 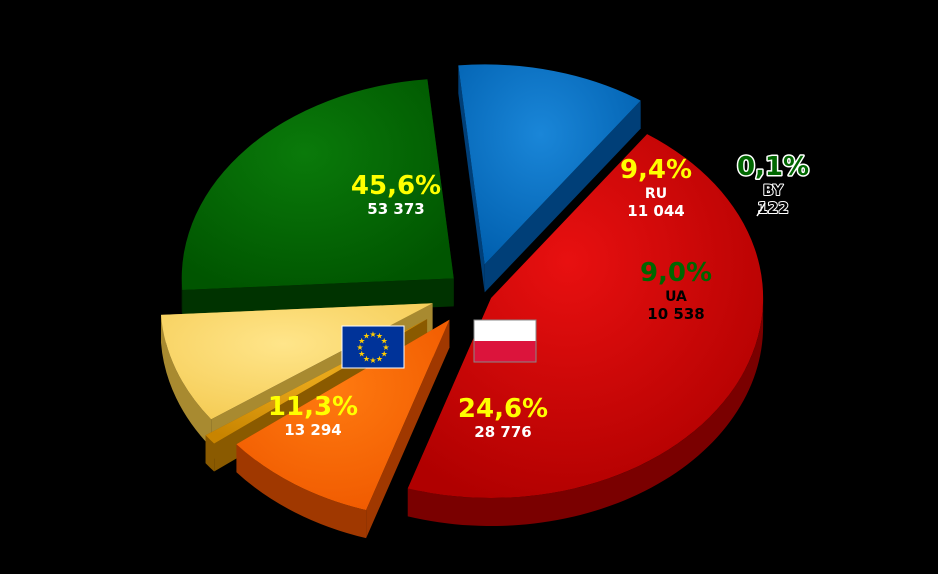 I want to click on value-label: 10 538, so click(x=675, y=314).